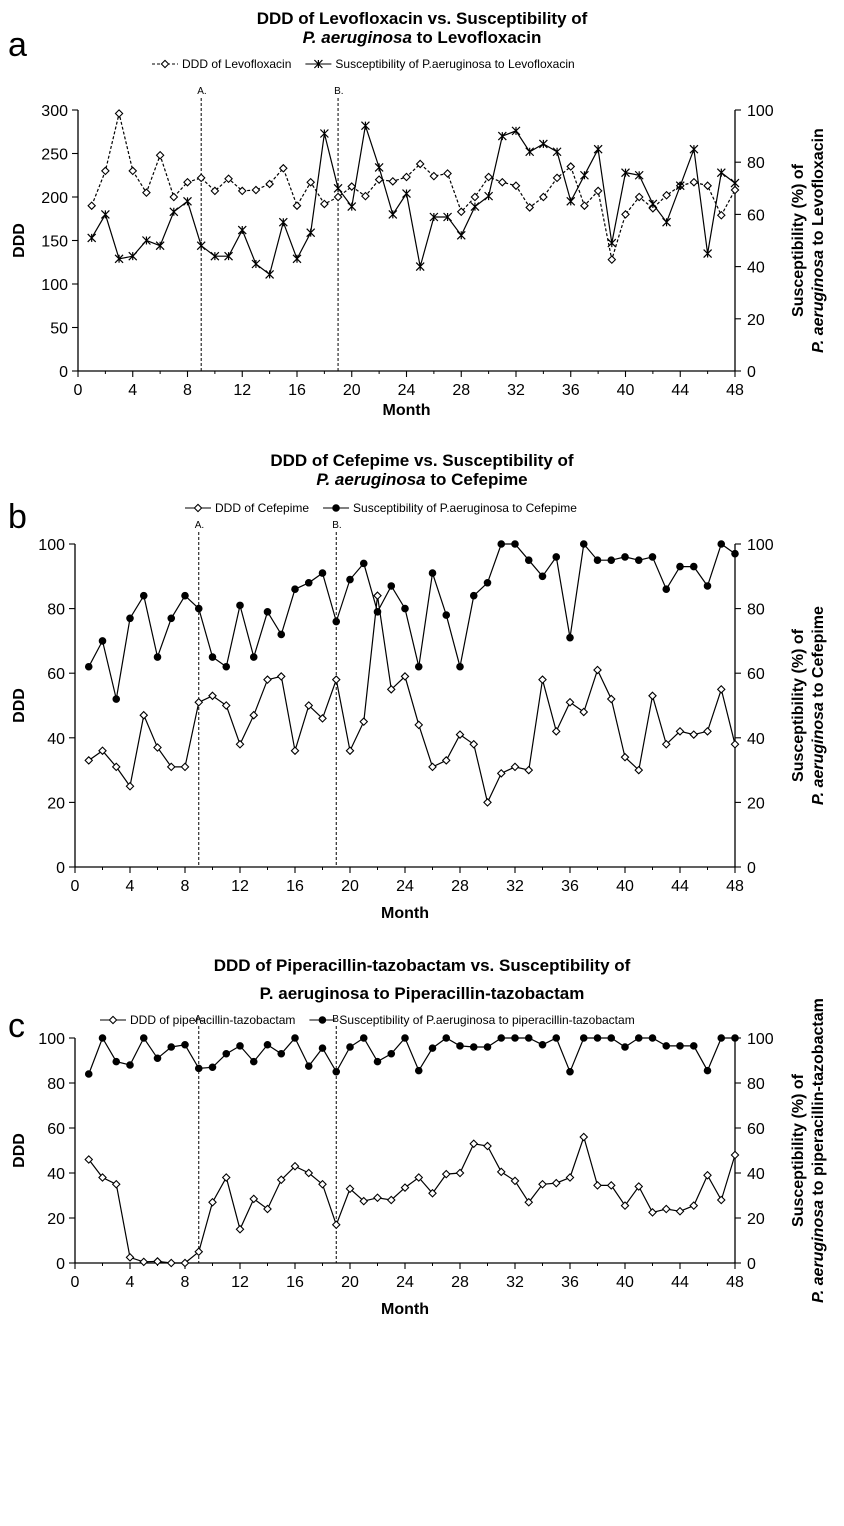  Describe the element at coordinates (242, 390) in the screenshot. I see `x-tick-label: 12` at that location.